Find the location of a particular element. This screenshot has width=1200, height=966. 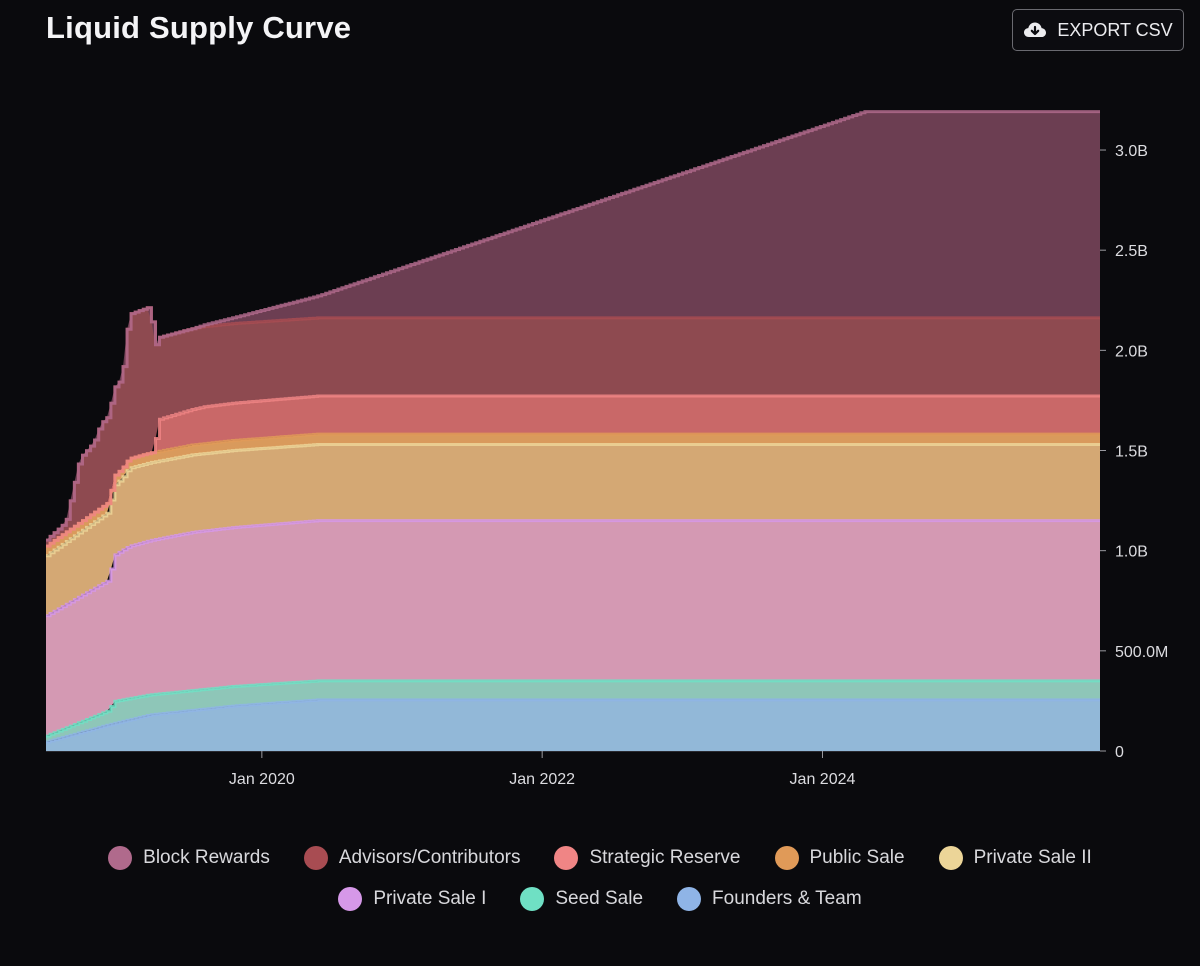

legend-label: Public Sale is located at coordinates (857, 857).